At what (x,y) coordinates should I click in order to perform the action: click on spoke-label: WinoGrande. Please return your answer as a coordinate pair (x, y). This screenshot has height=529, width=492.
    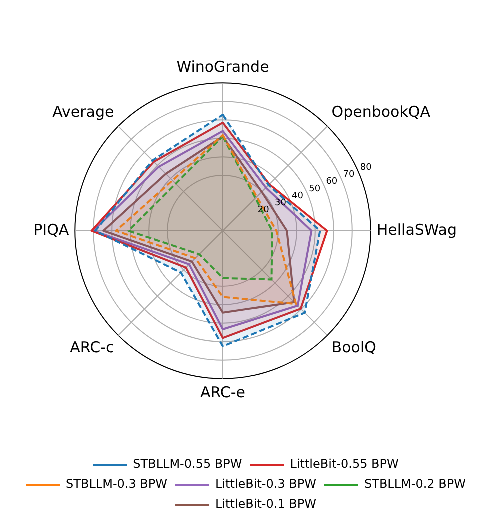
    Looking at the image, I should click on (223, 67).